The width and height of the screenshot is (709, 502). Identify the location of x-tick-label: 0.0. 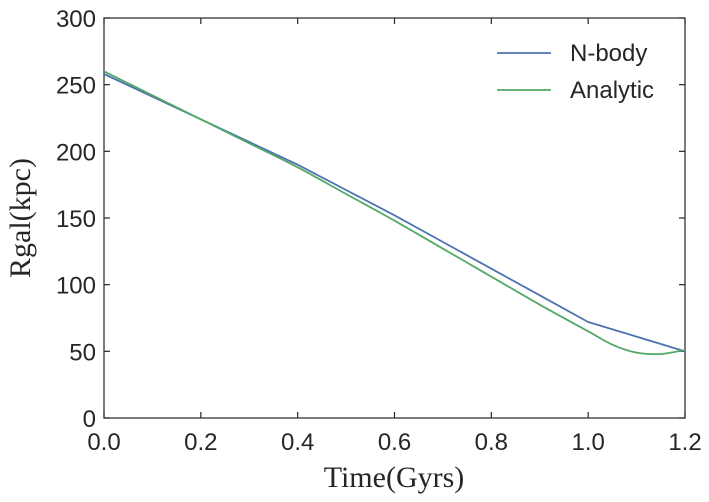
(103, 442).